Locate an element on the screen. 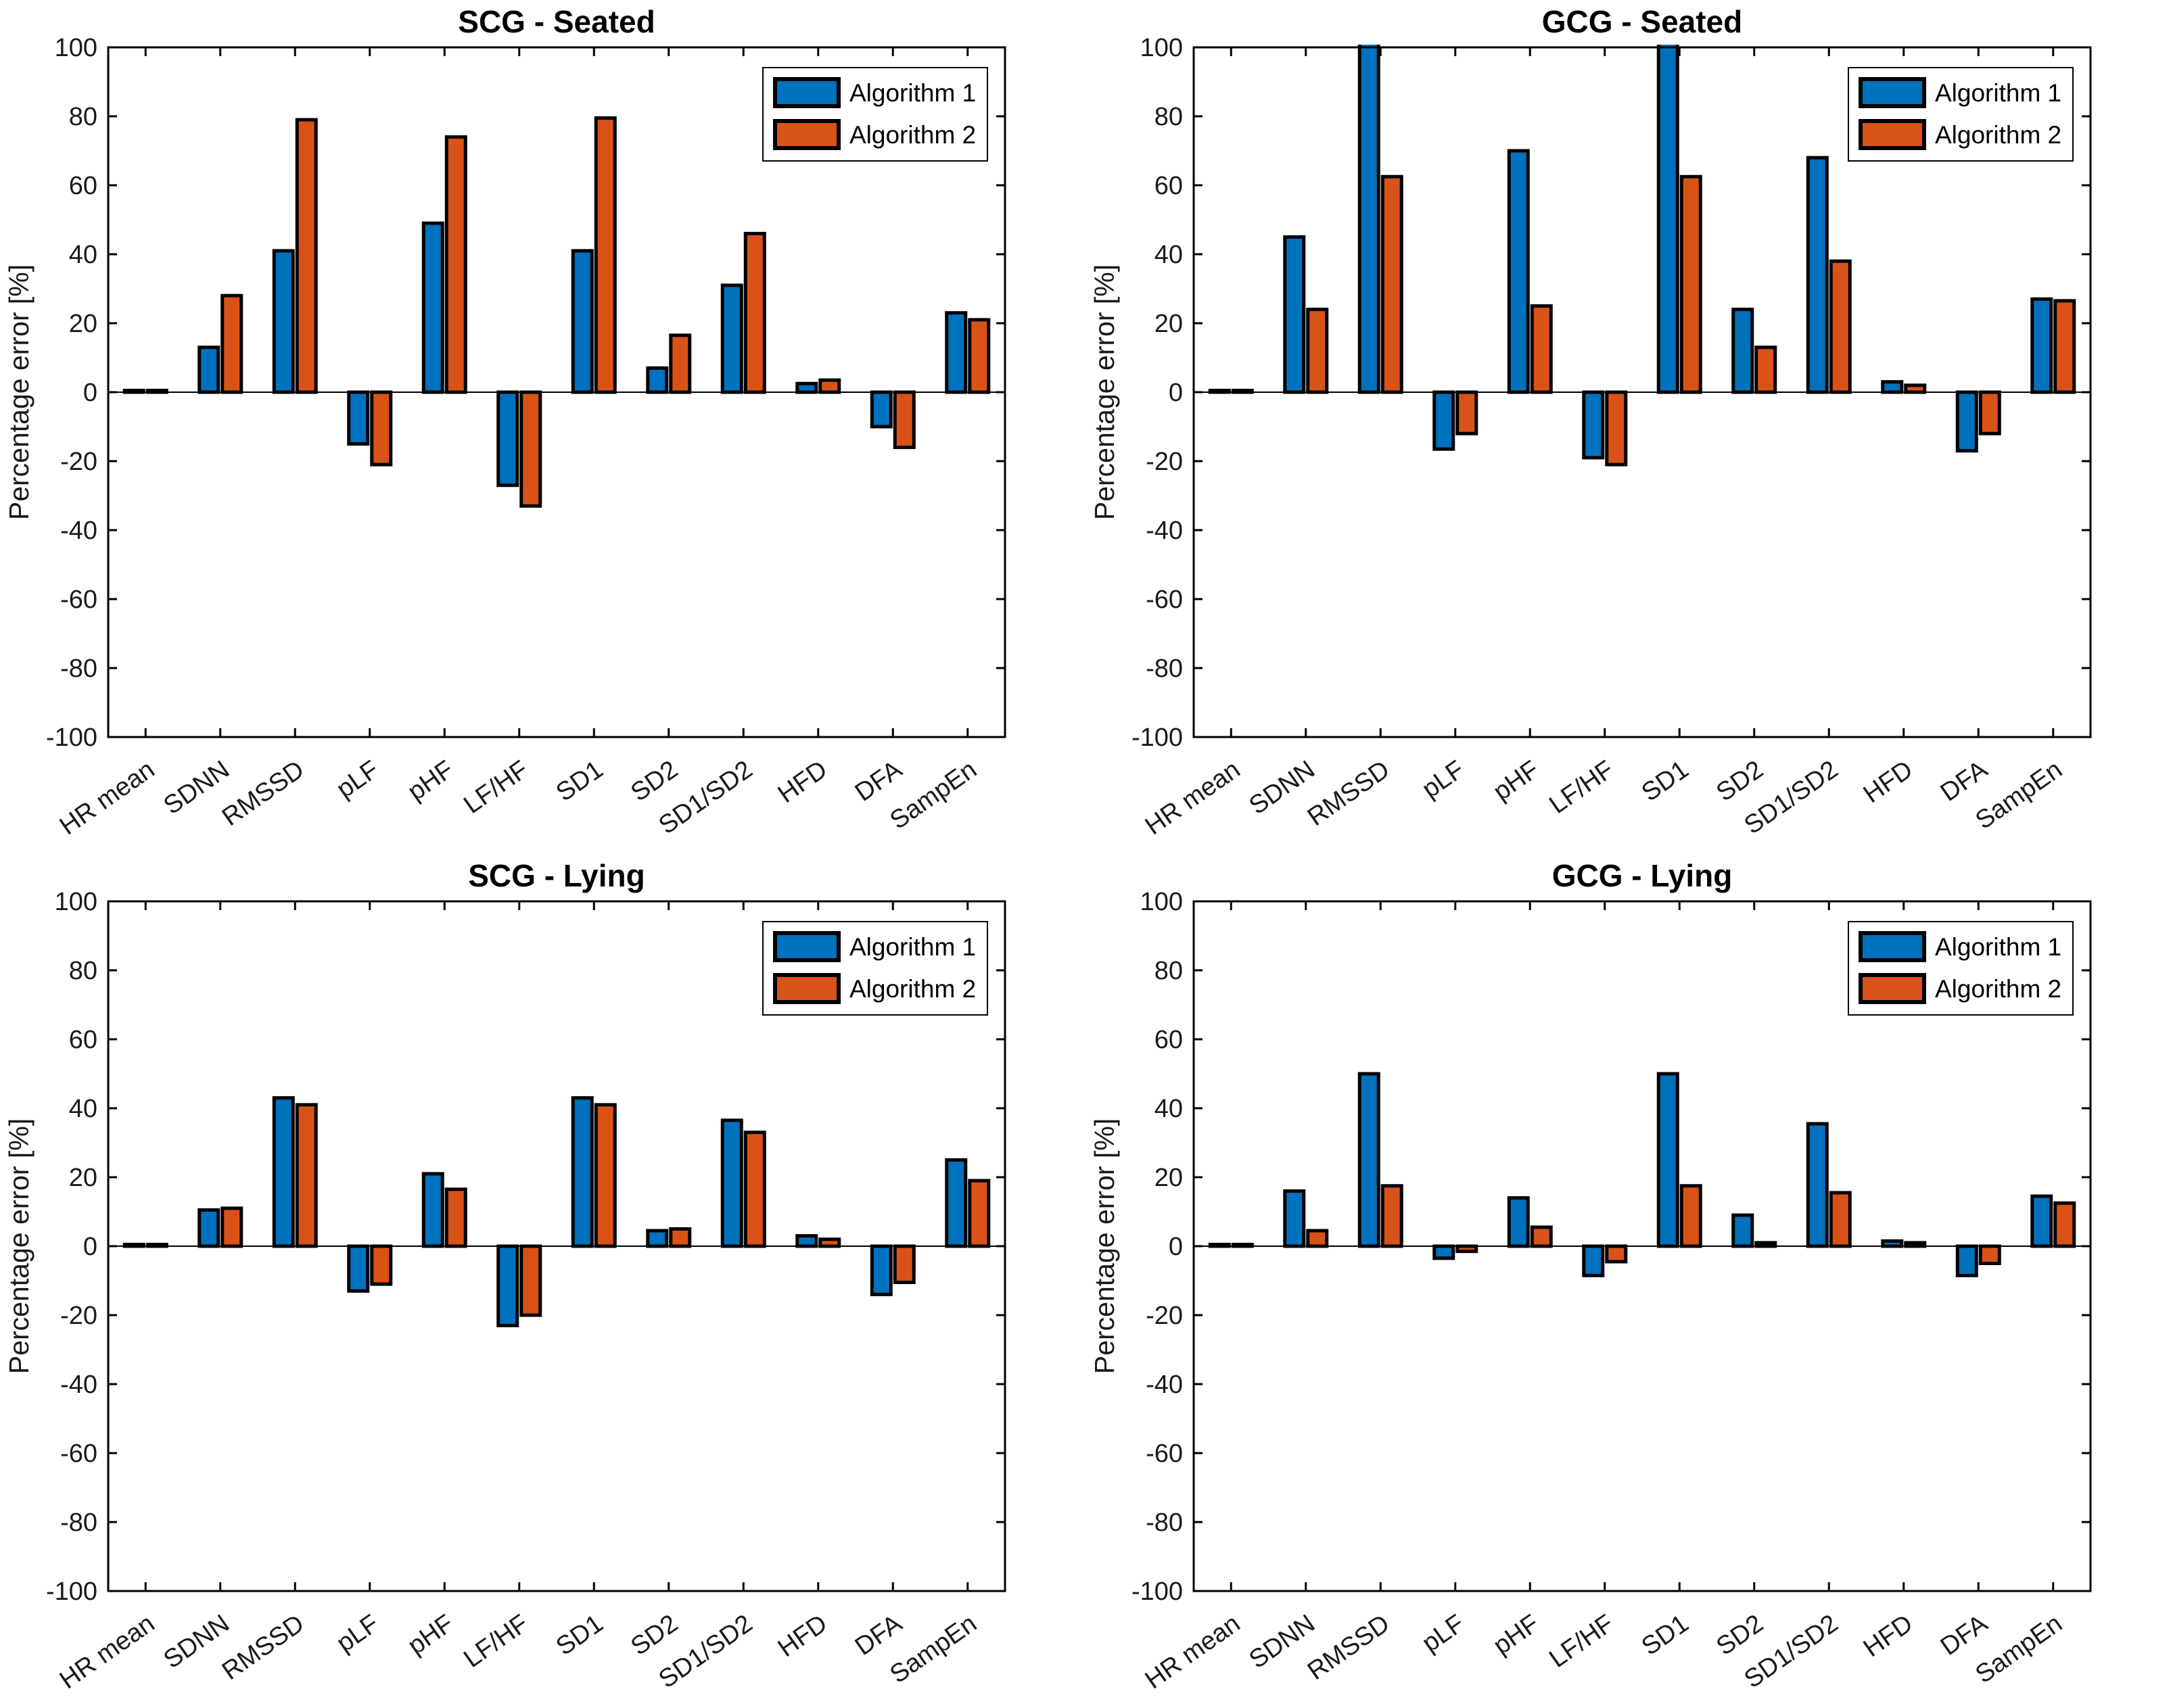 Image resolution: width=2171 pixels, height=1708 pixels. y-tick-label: -100 is located at coordinates (1157, 737).